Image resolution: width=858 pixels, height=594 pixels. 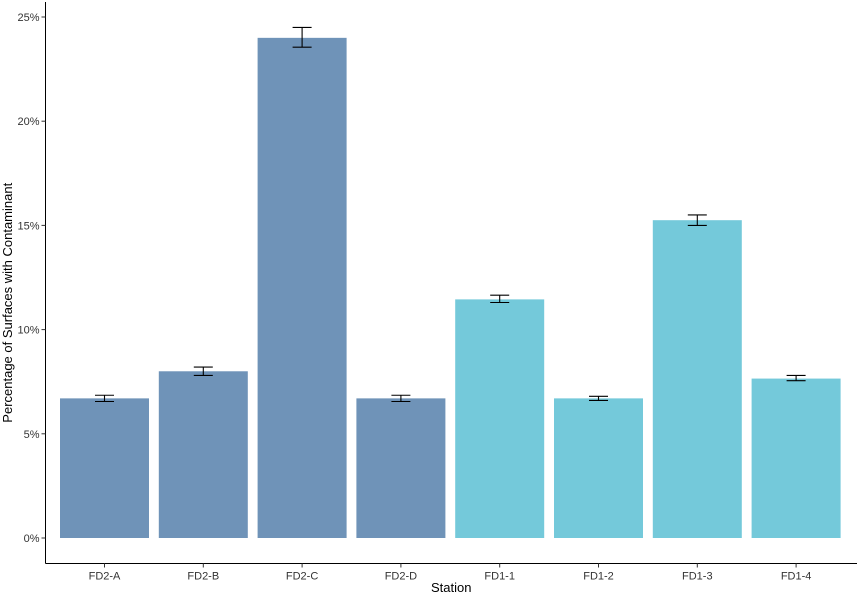 What do you see at coordinates (28, 18) in the screenshot?
I see `y-tick-label: 25%` at bounding box center [28, 18].